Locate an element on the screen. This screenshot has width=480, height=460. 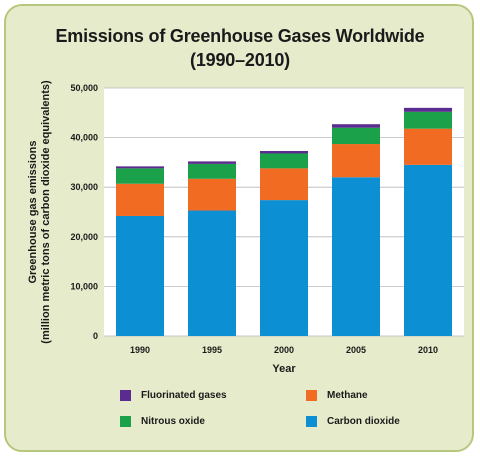
x-tick-label: 2005 is located at coordinates (356, 350).